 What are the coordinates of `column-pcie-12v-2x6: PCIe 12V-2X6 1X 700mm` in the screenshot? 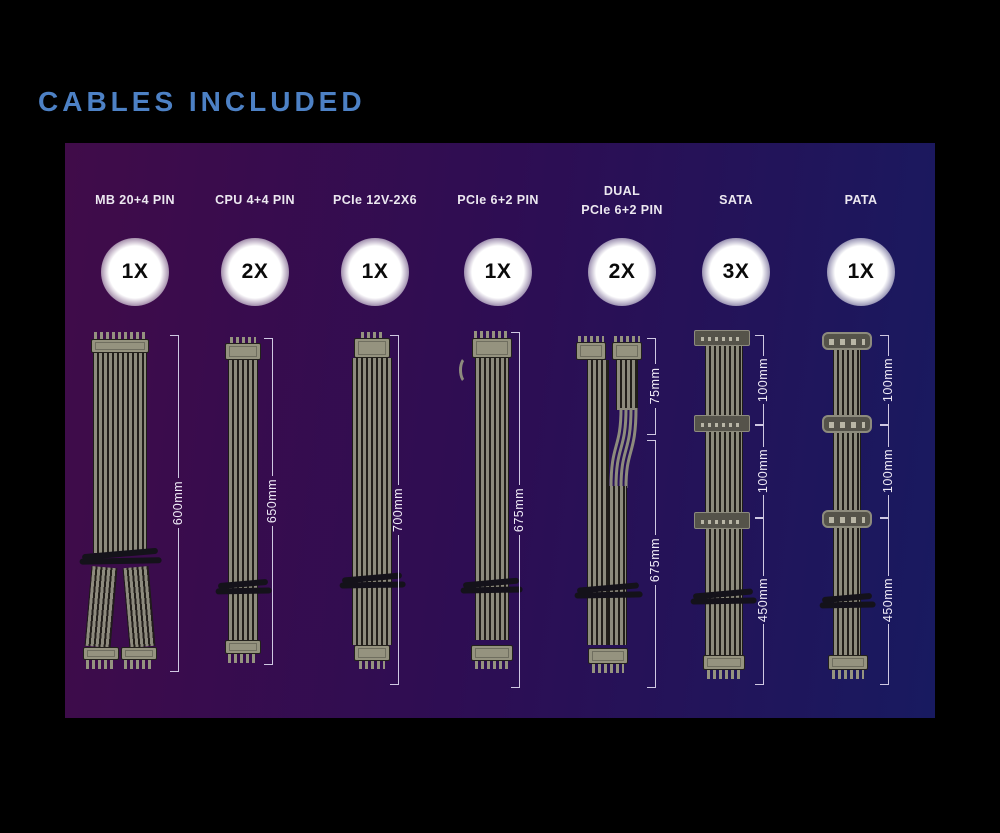 It's located at (375, 448).